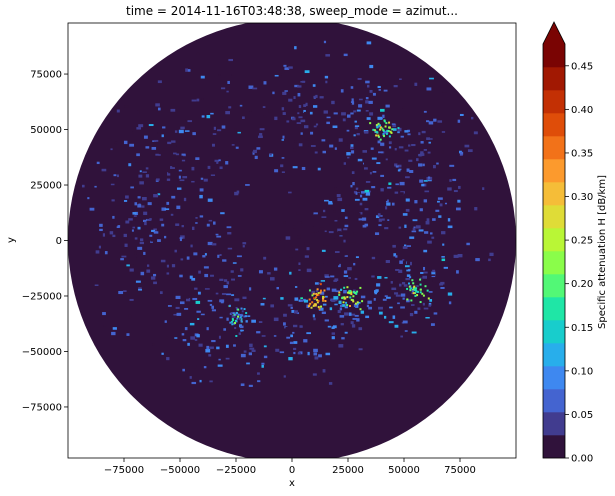 This screenshot has height=496, width=615. Describe the element at coordinates (582, 110) in the screenshot. I see `colorbar-tick-label: 0.40` at that location.